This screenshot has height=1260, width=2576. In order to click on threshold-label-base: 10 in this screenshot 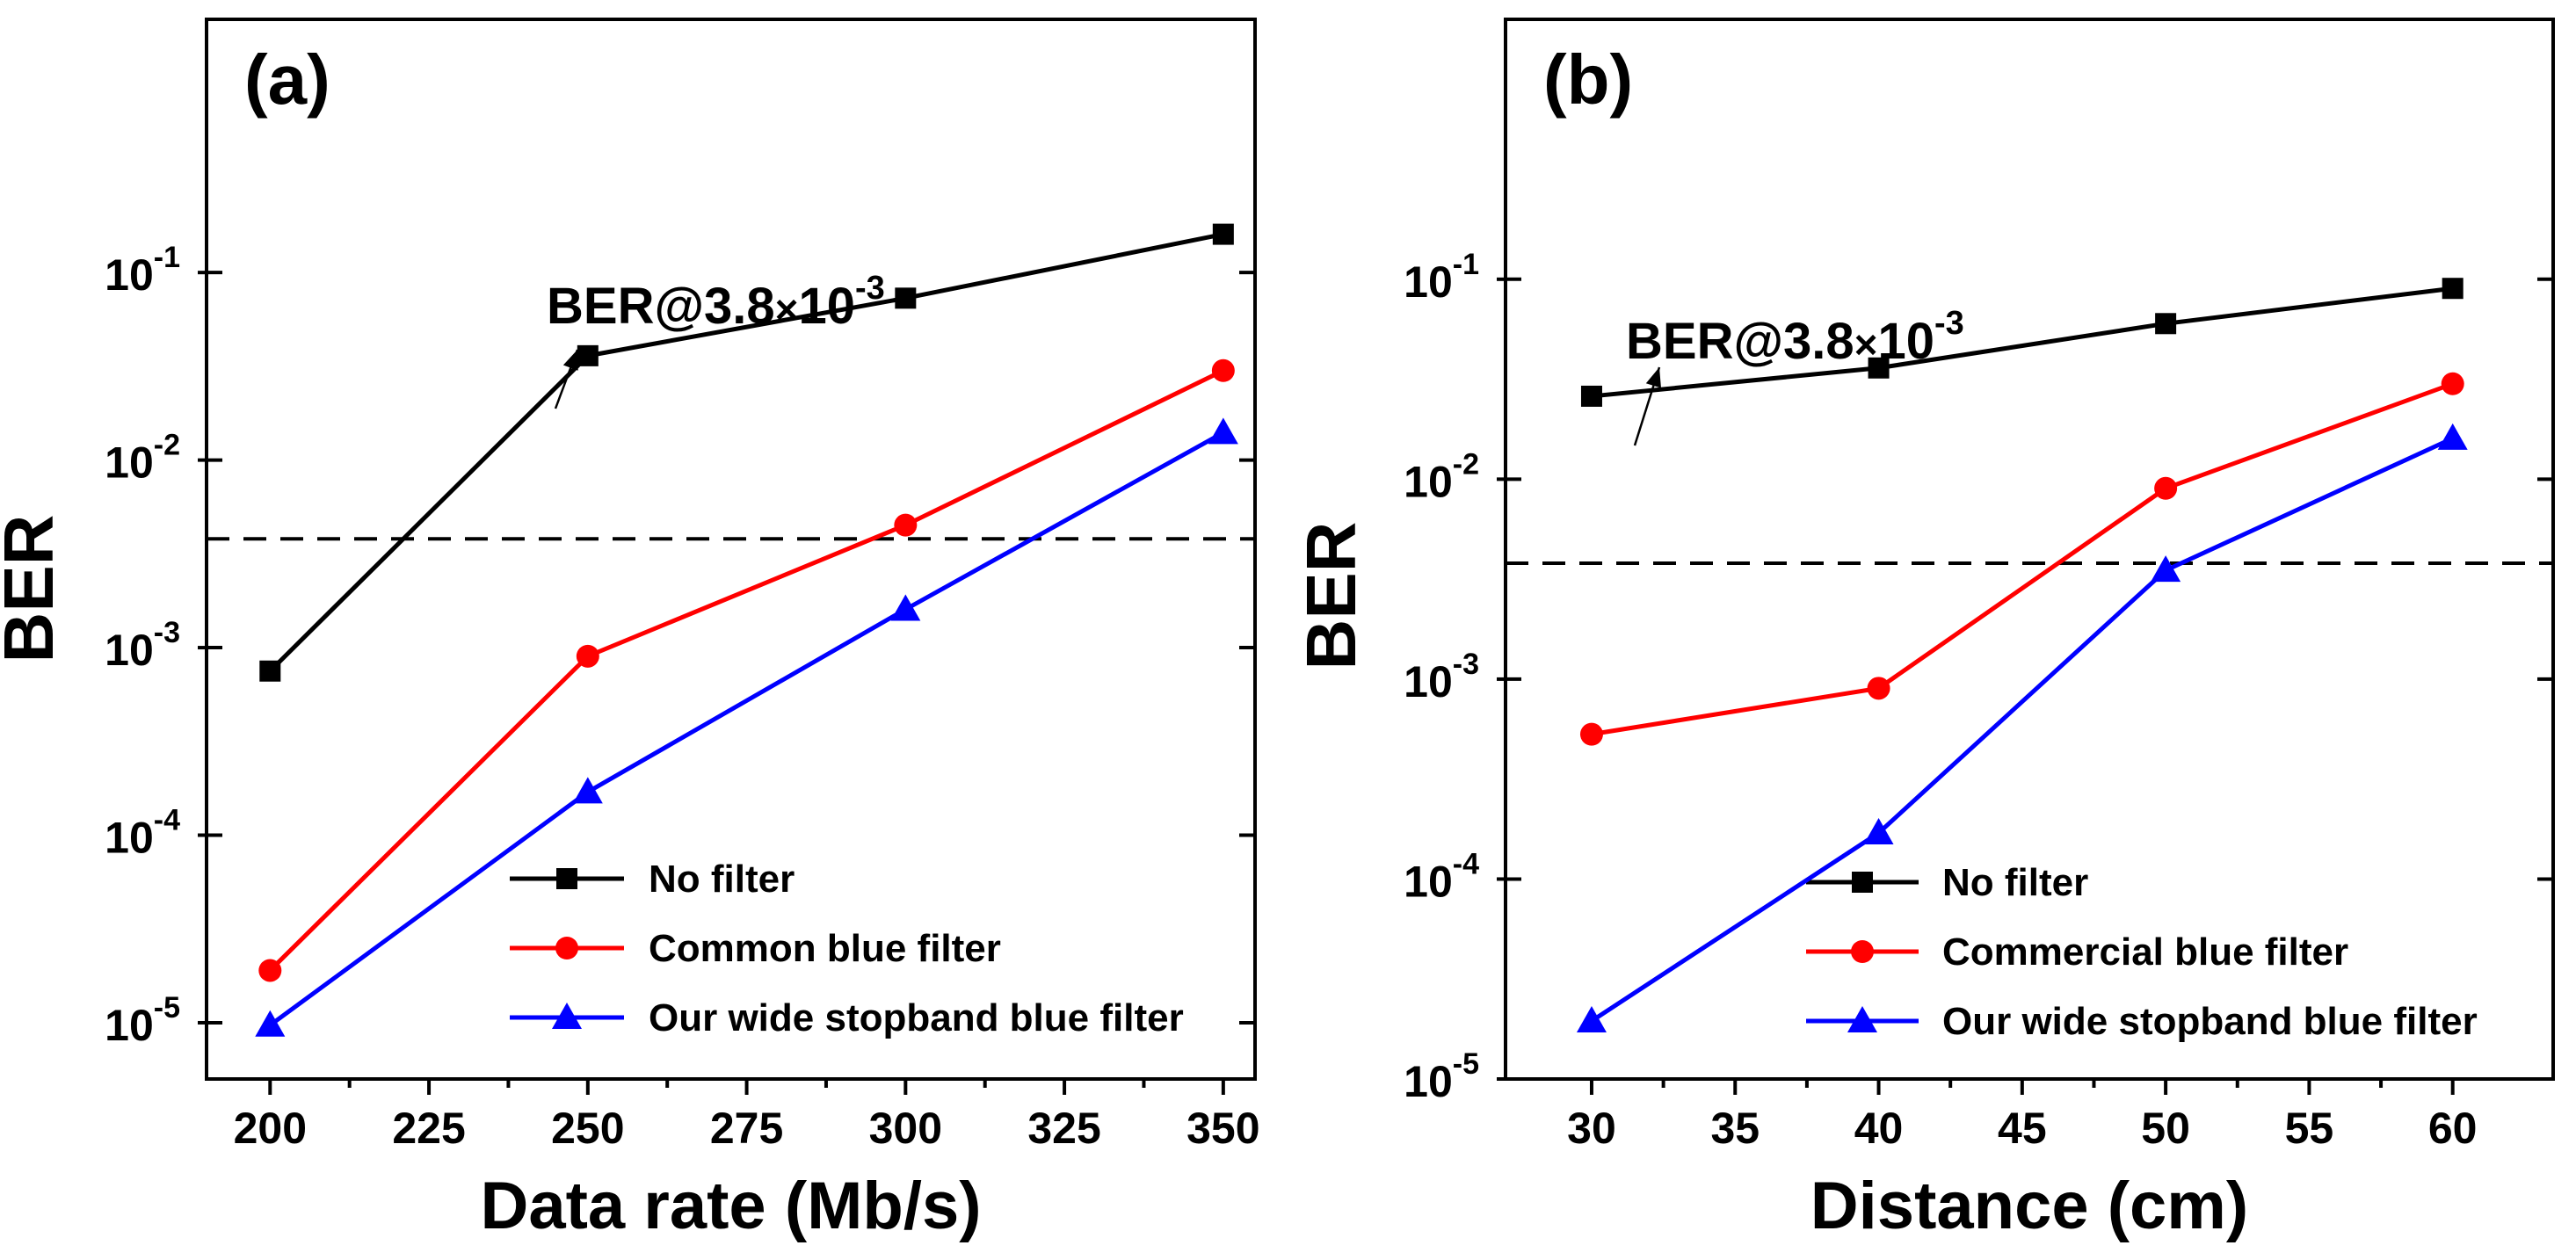, I will do `click(827, 306)`.